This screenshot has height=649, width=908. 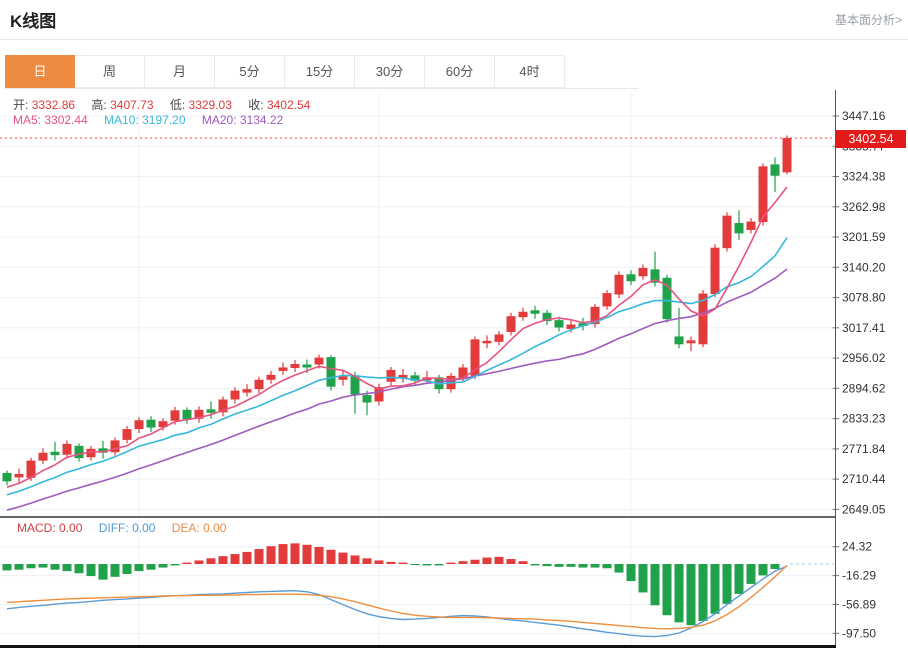 What do you see at coordinates (390, 71) in the screenshot?
I see `tab-30分: 30分` at bounding box center [390, 71].